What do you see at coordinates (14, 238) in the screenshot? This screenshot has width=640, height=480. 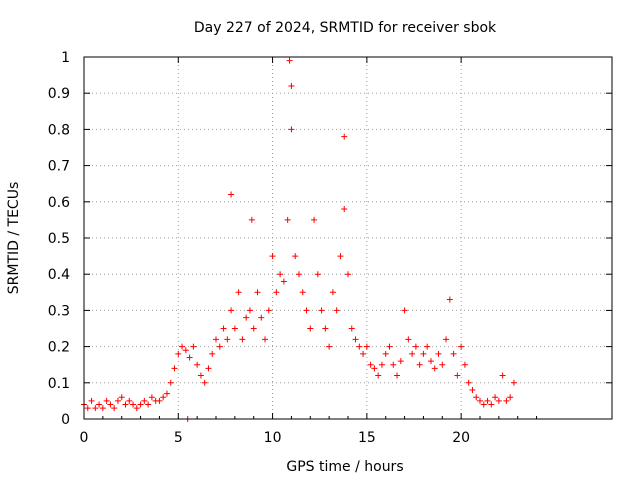 I see `y-axis-title: SRMTID / TECUs` at bounding box center [14, 238].